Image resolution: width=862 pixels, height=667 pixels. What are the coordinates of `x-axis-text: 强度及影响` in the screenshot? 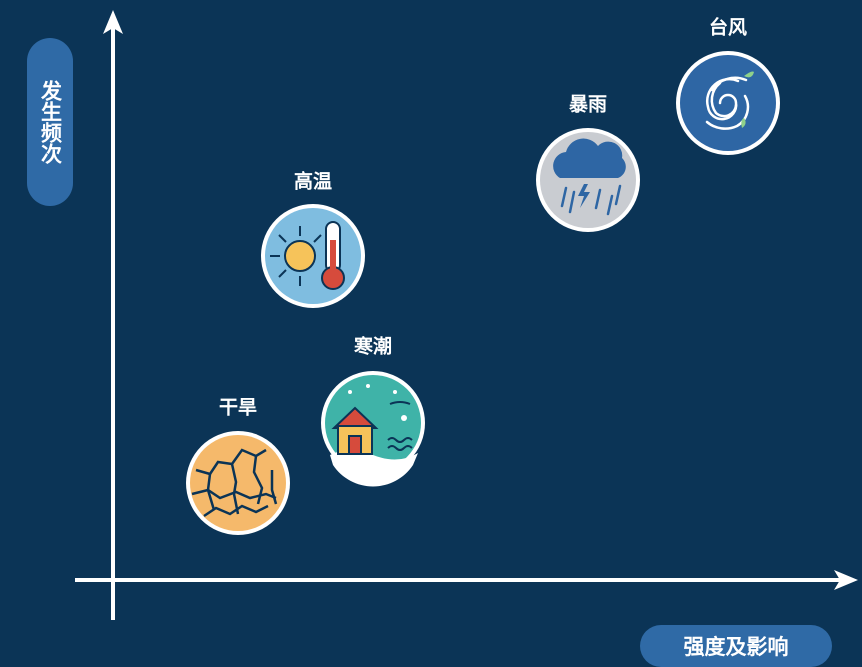 It's located at (736, 647).